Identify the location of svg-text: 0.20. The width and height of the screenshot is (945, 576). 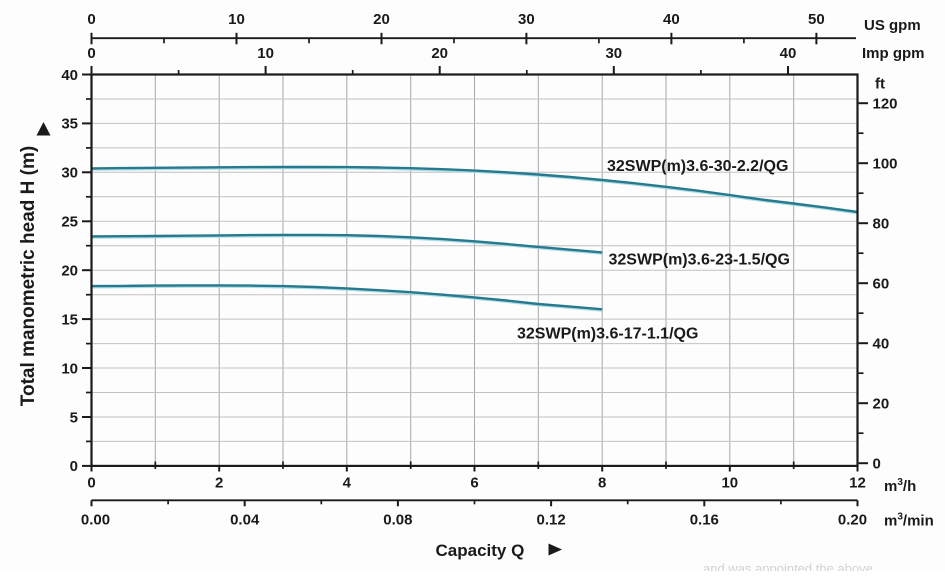
(852, 520).